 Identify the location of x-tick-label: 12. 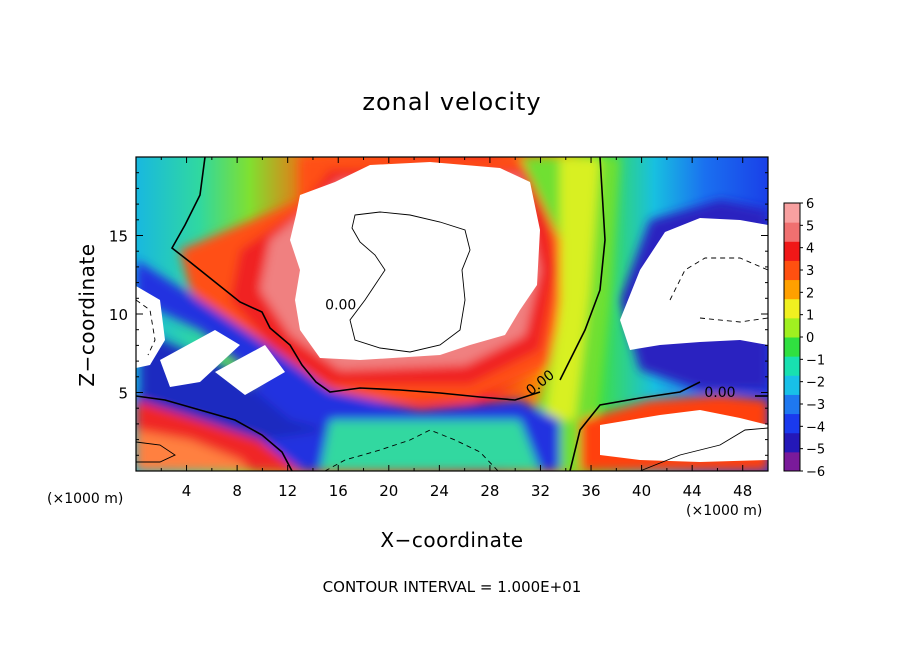
(287, 491).